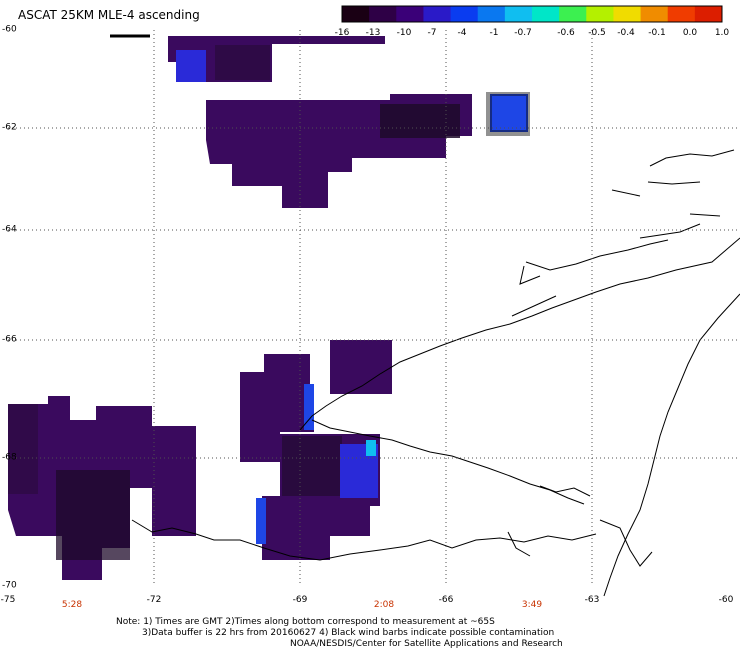  What do you see at coordinates (523, 33) in the screenshot?
I see `colorbar-label: -0.7` at bounding box center [523, 33].